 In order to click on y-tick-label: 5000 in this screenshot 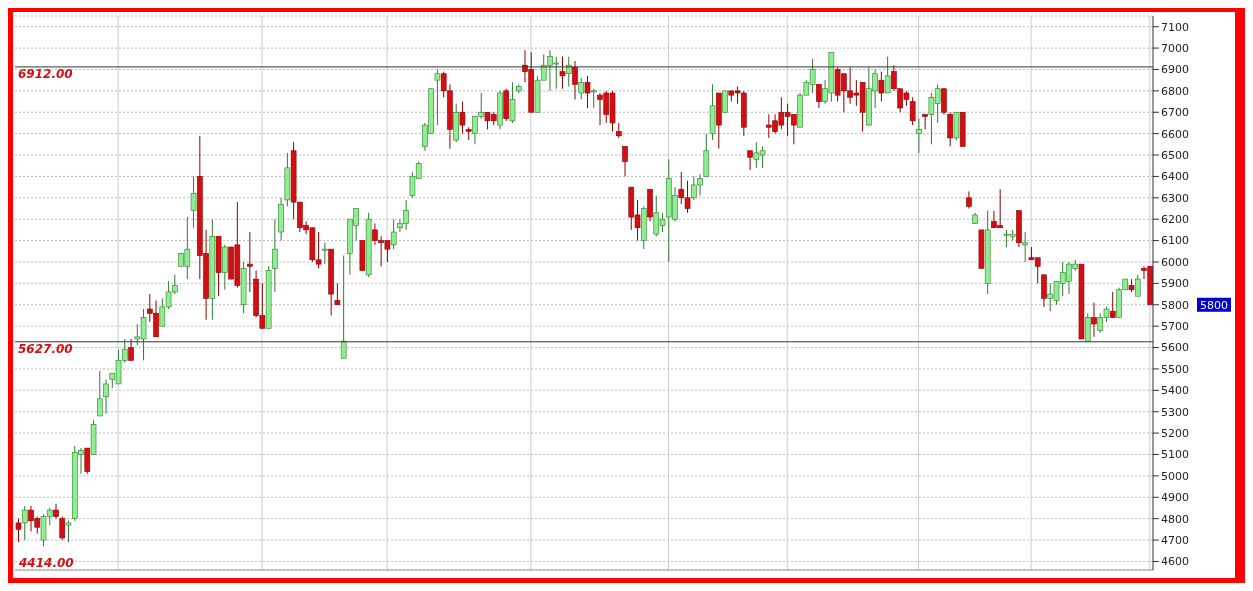, I will do `click(1175, 476)`.